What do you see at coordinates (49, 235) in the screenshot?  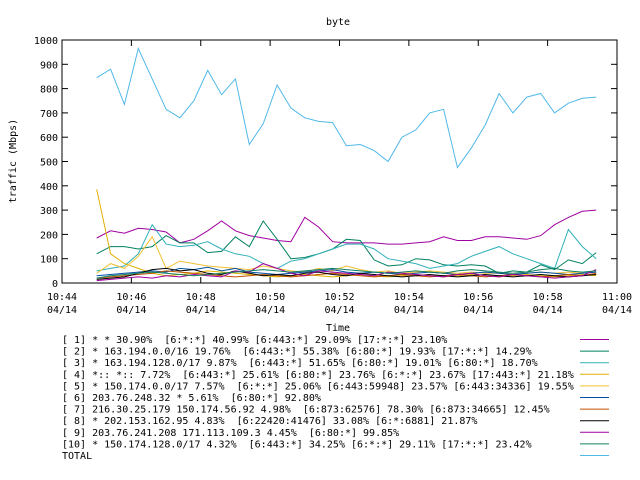 I see `y-tick-label: 200` at bounding box center [49, 235].